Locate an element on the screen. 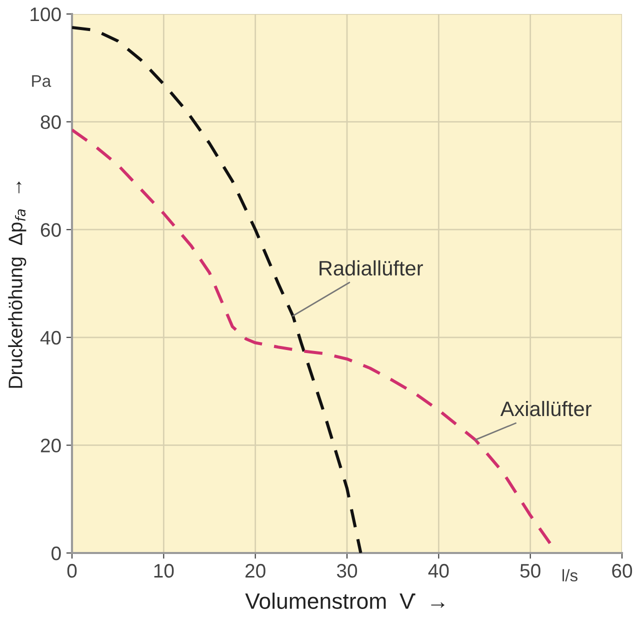 The image size is (637, 620). x-tick-label: 60 is located at coordinates (622, 571).